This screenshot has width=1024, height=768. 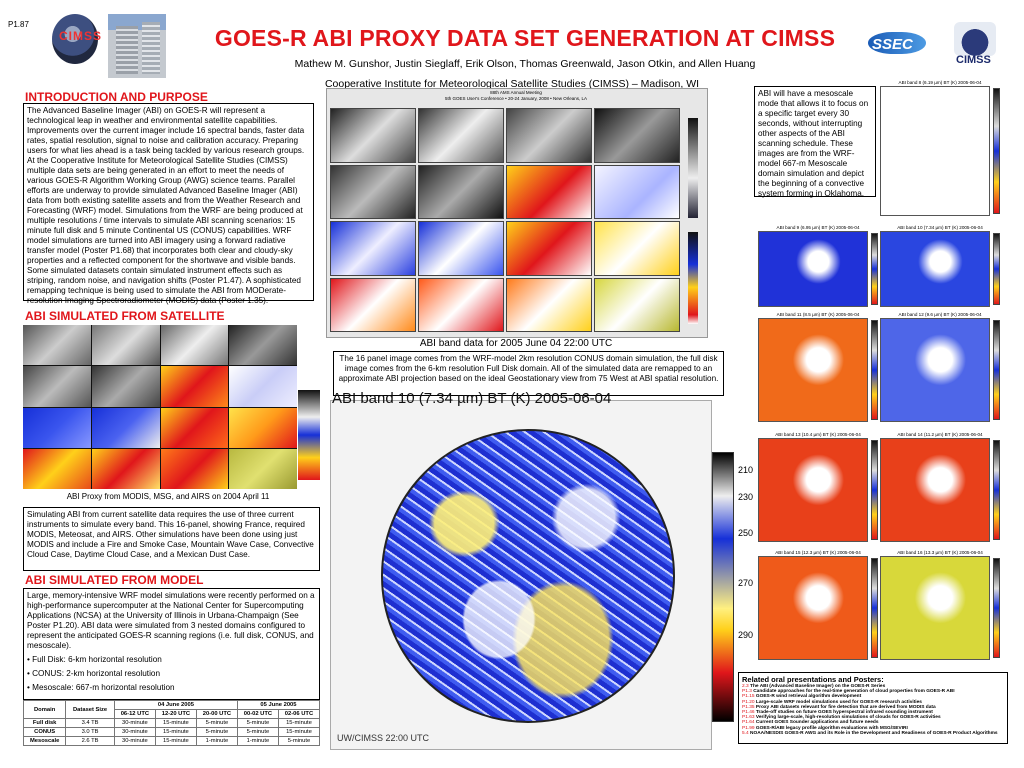 I want to click on sim-satellite-heading: ABI SIMULATED FROM SATELLITE, so click(x=125, y=316).